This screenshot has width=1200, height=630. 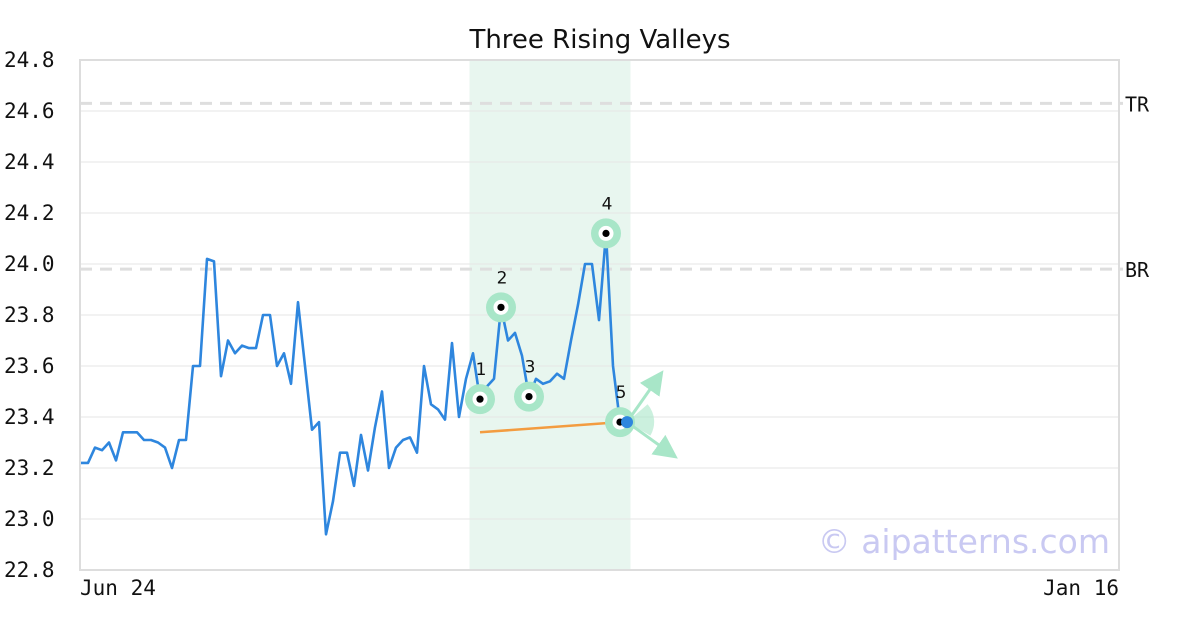 What do you see at coordinates (29, 468) in the screenshot?
I see `y-tick-label: 23.2` at bounding box center [29, 468].